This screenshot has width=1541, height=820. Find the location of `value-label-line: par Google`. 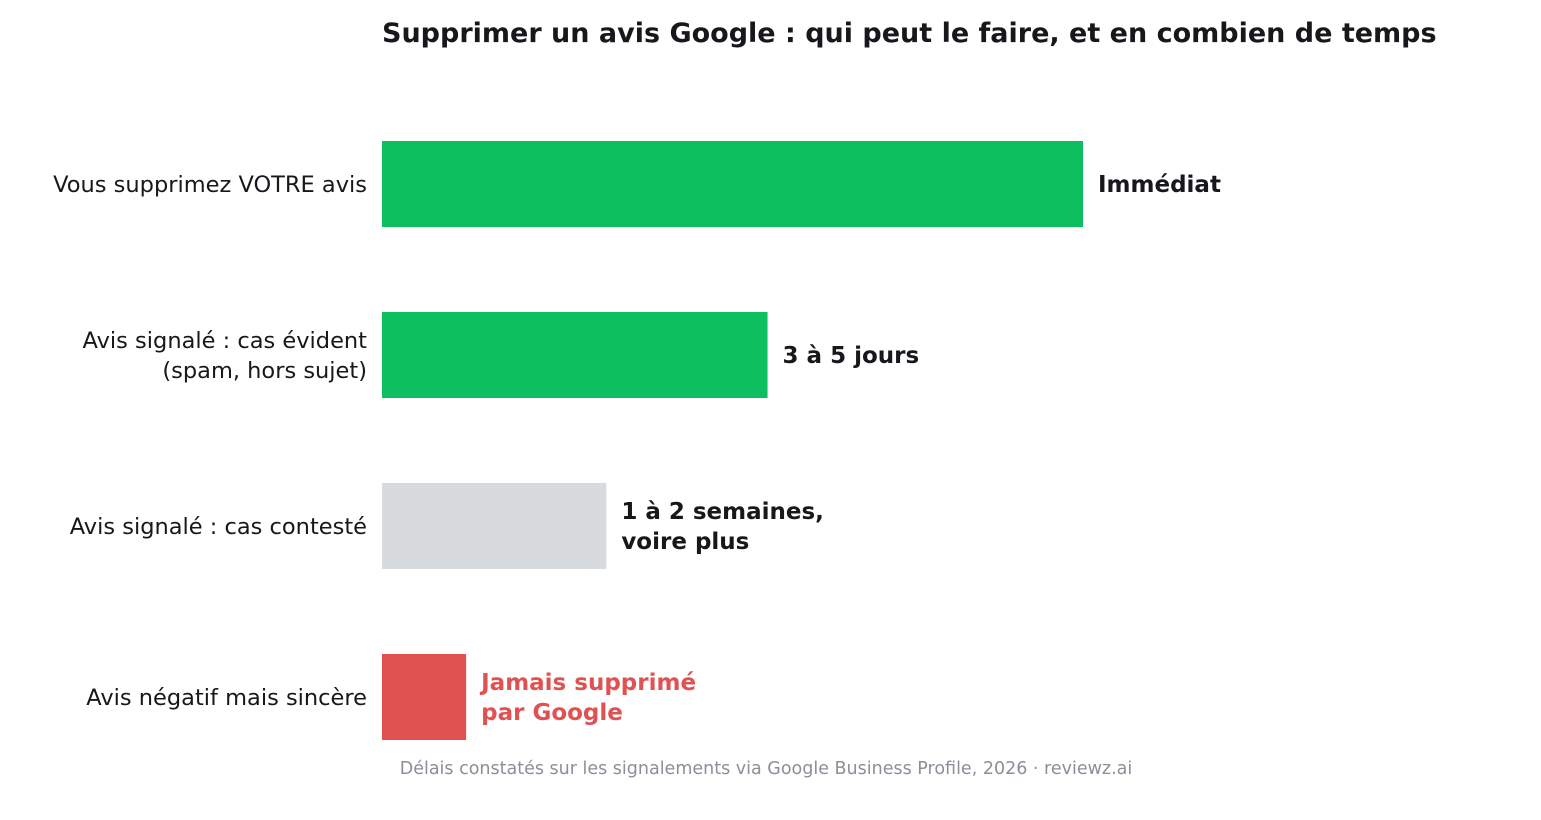

value-label-line: par Google is located at coordinates (552, 713).